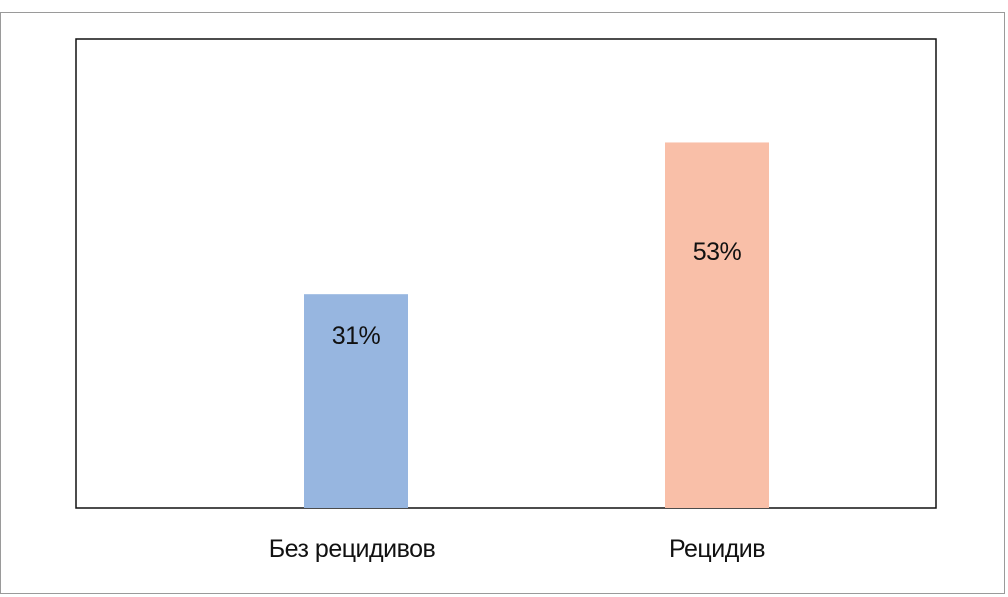  Describe the element at coordinates (717, 549) in the screenshot. I see `category-label-retsidiv: Рецидив` at that location.